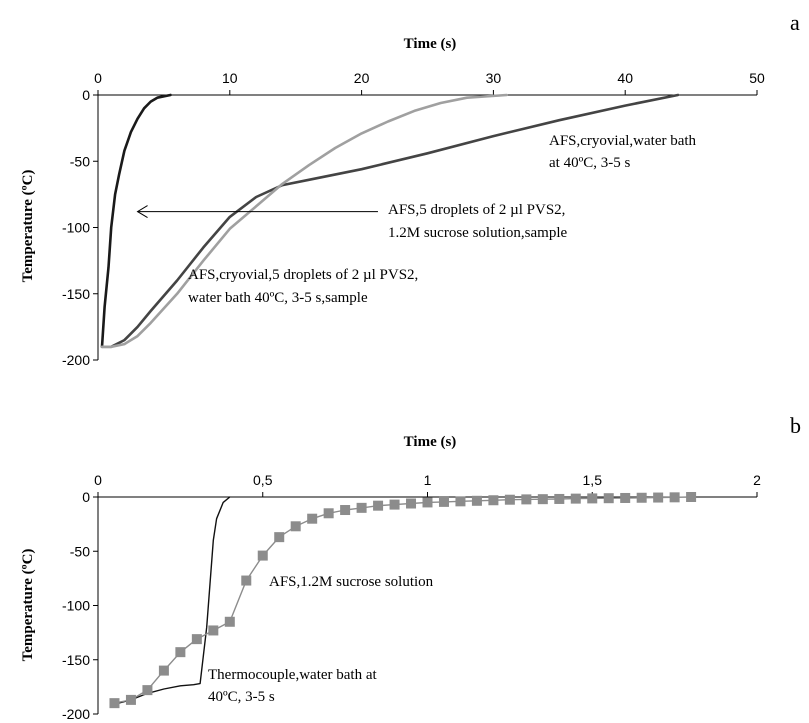  I want to click on panel-a-annotation-water-bath-line1: AFS,cryovial,water bath, so click(623, 141).